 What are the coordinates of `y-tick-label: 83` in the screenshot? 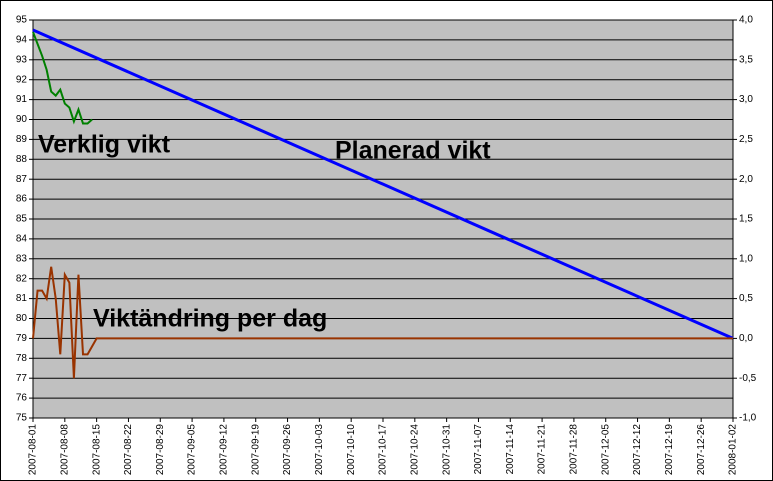 It's located at (22, 258).